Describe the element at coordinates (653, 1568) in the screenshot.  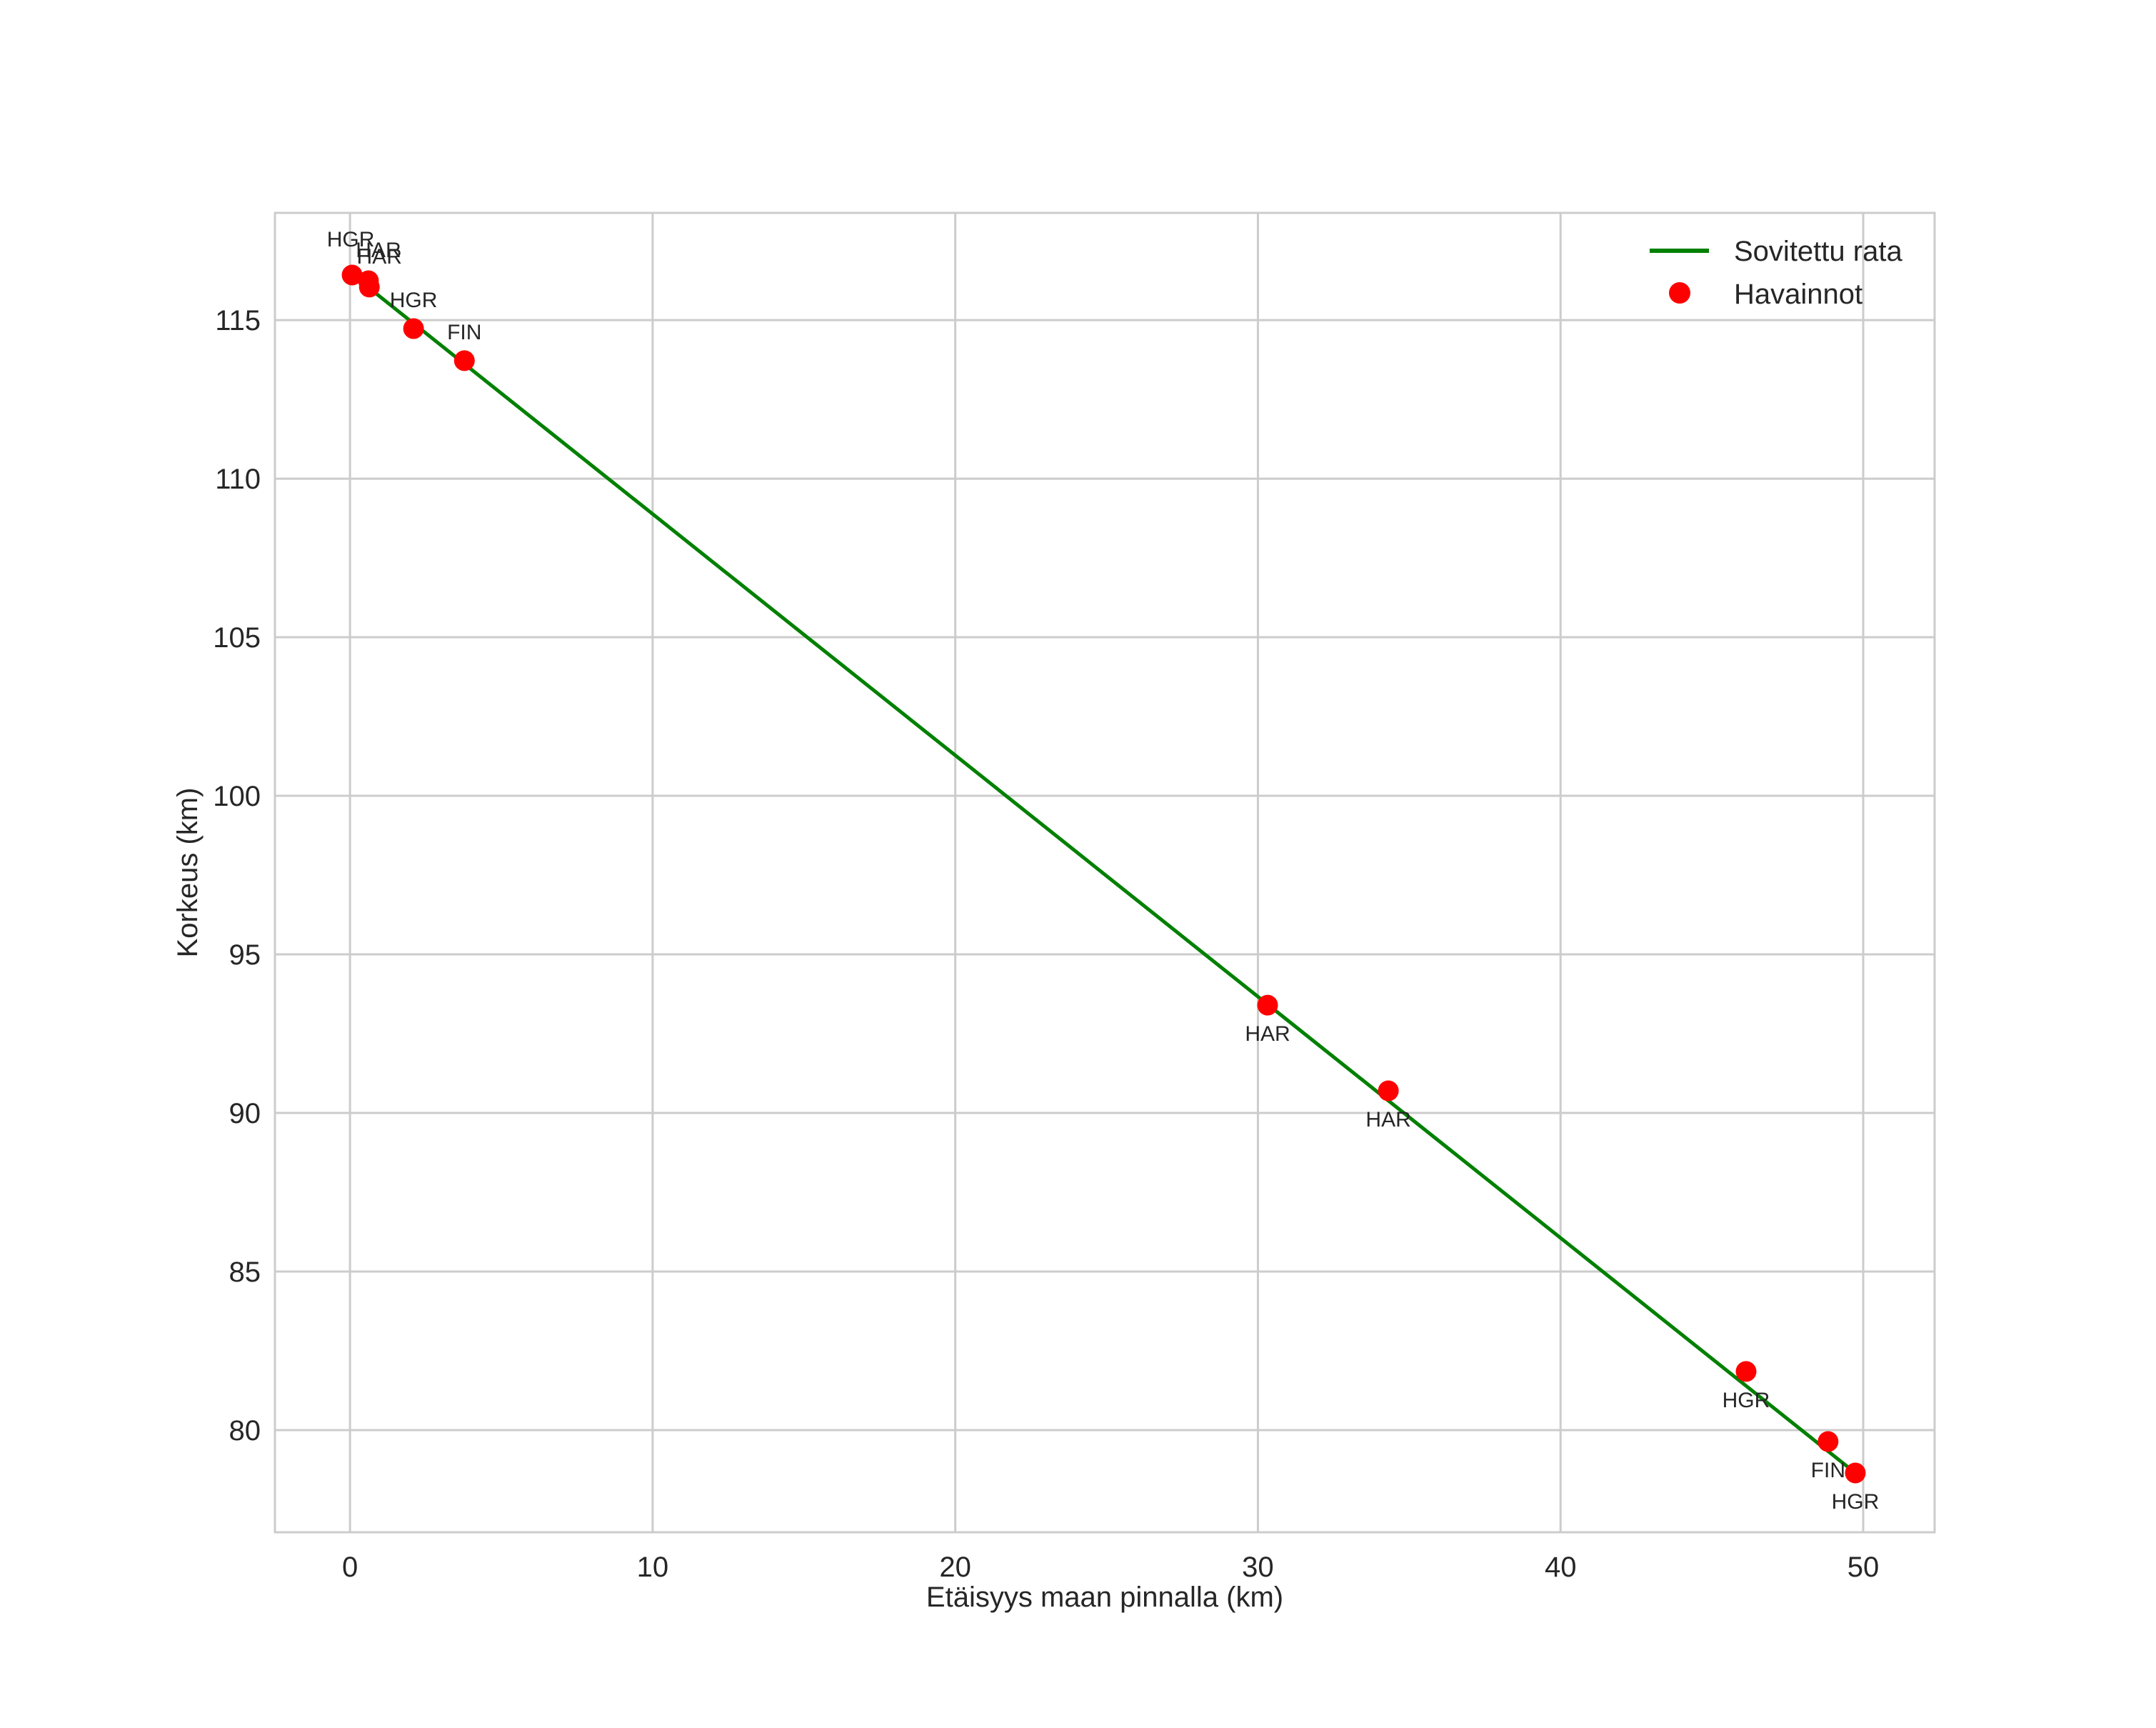
I see `x-tick-label: 10` at that location.